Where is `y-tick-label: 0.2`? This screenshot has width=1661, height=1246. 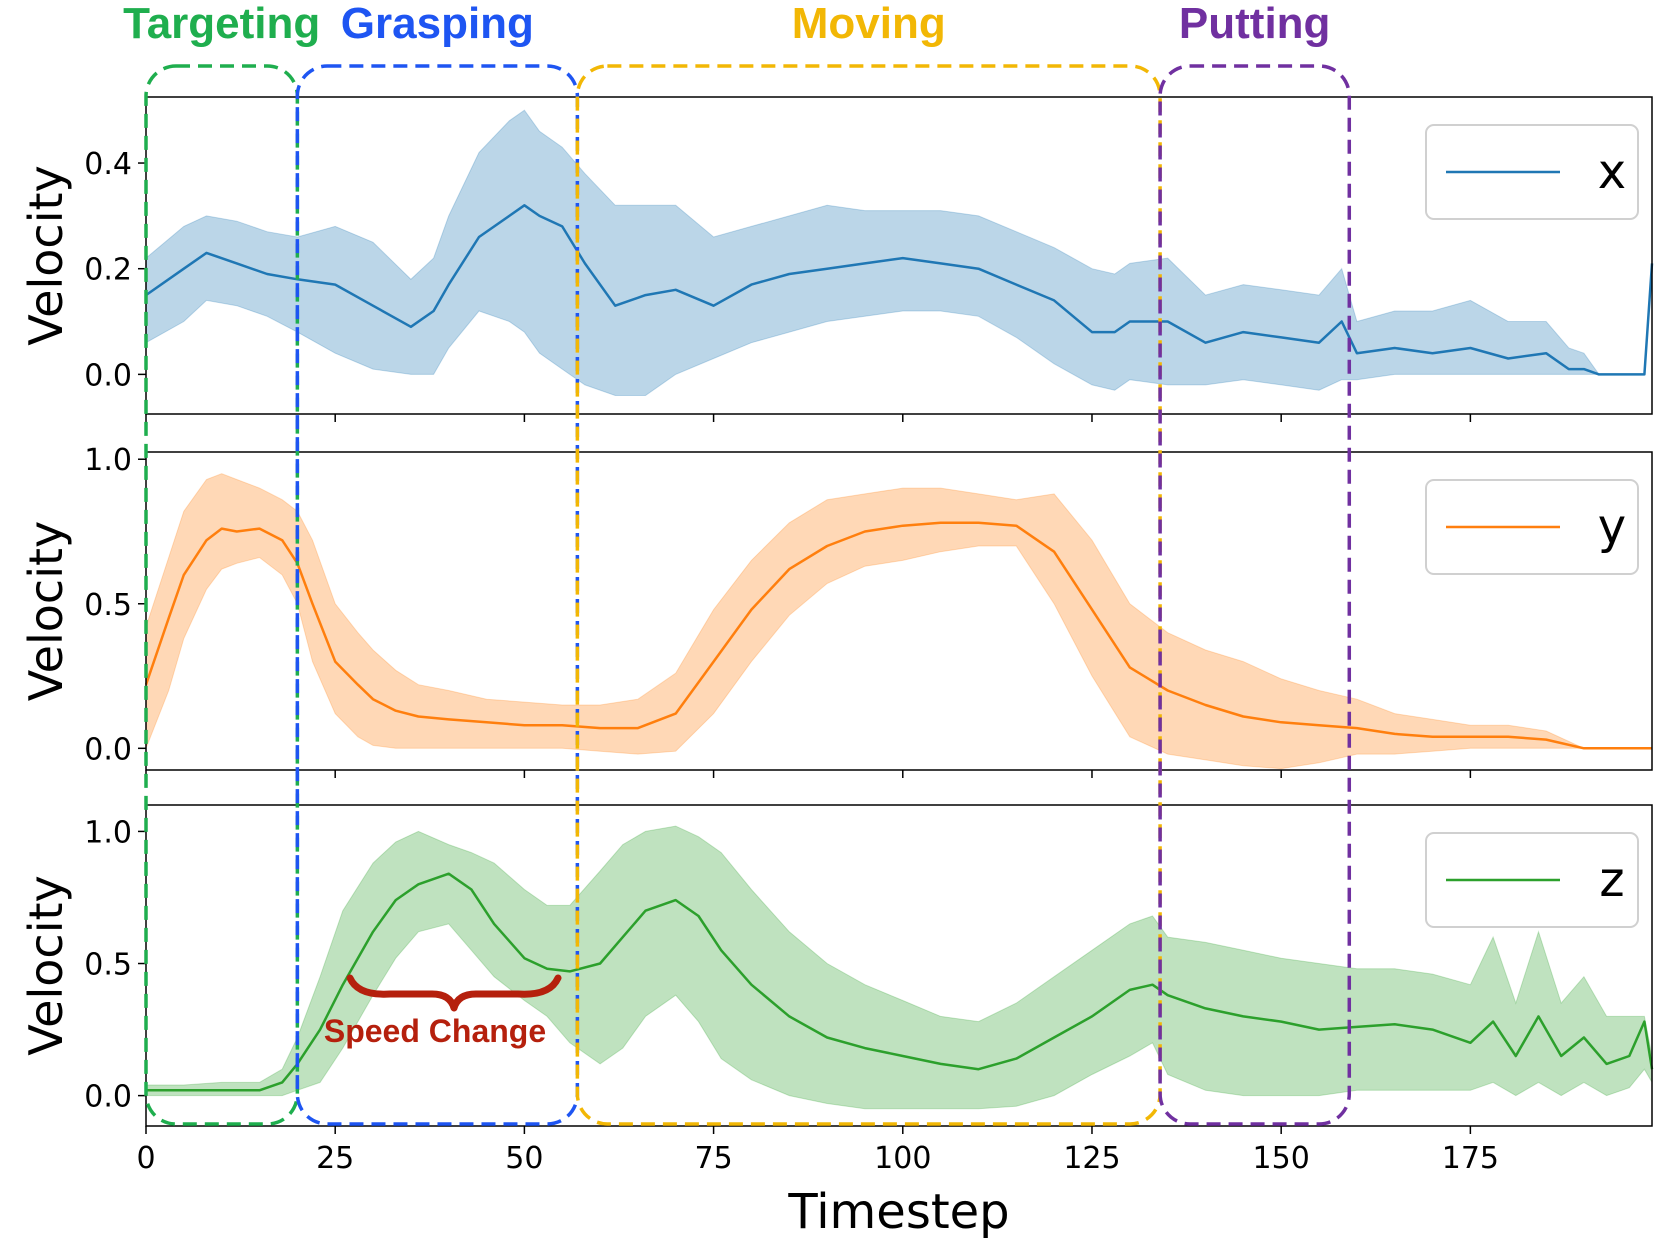
y-tick-label: 0.2 is located at coordinates (108, 270).